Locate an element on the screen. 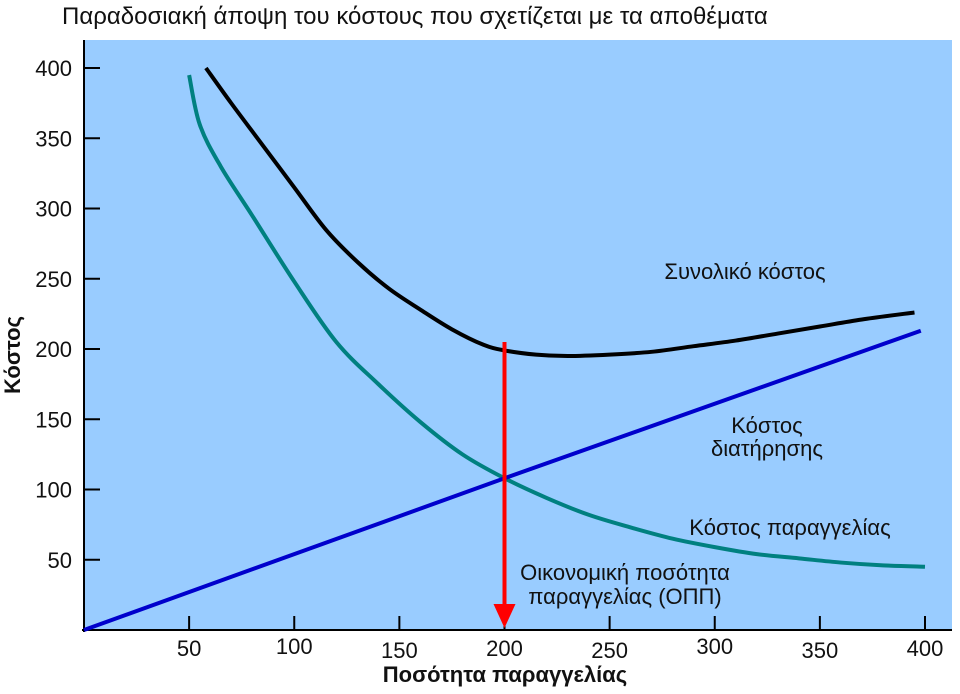 This screenshot has width=960, height=694. x-tick-label: 300 is located at coordinates (714, 646).